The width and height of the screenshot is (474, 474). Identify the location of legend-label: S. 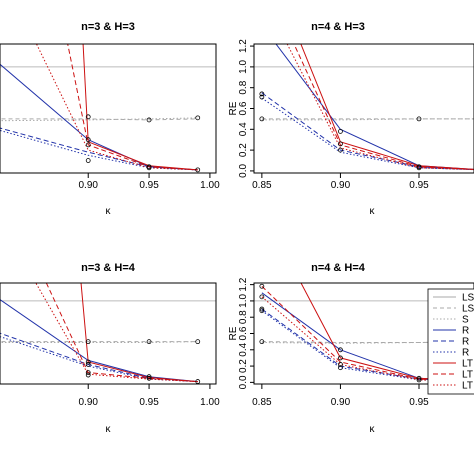
(465, 320).